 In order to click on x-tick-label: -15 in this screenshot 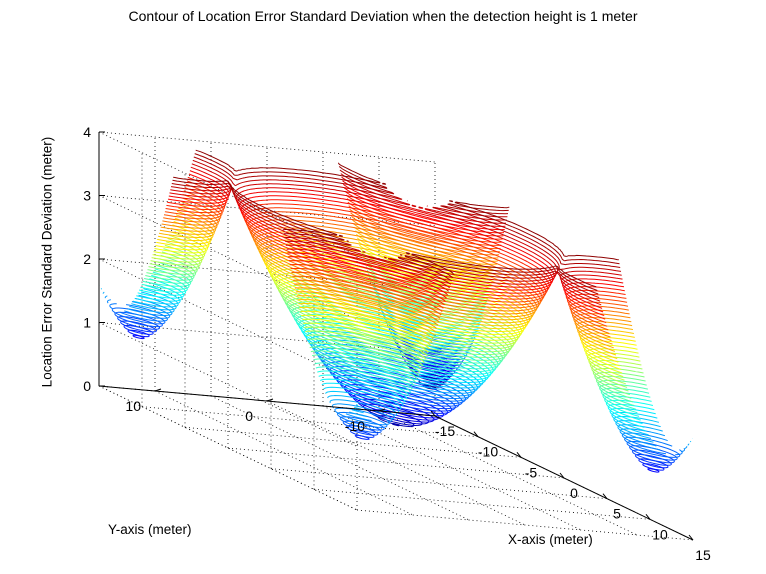, I will do `click(445, 431)`.